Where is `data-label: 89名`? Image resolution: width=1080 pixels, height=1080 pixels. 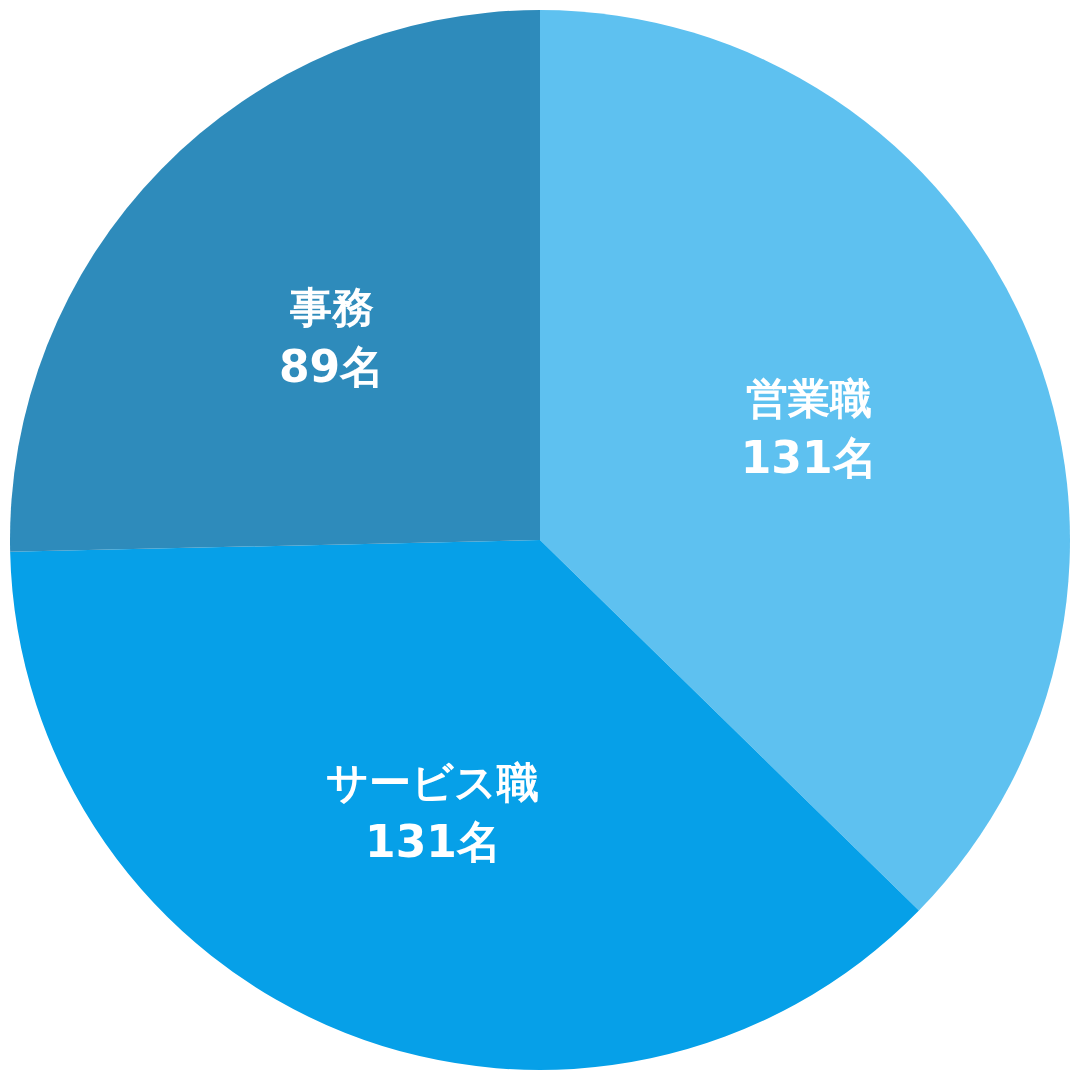
data-label: 89名 is located at coordinates (331, 367).